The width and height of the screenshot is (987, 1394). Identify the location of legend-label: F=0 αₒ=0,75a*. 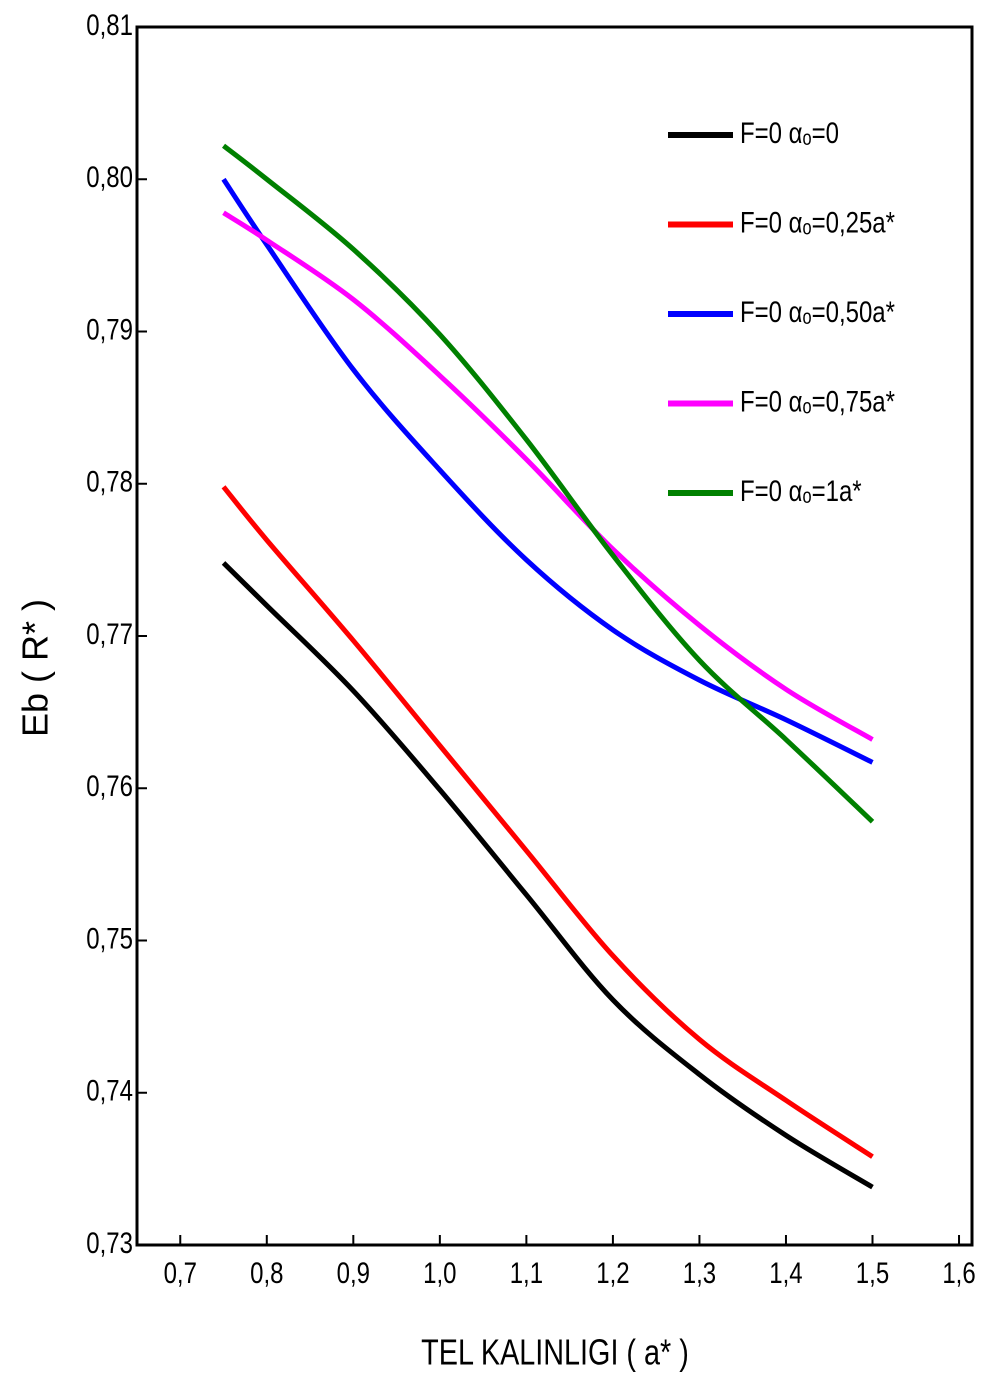
(817, 401).